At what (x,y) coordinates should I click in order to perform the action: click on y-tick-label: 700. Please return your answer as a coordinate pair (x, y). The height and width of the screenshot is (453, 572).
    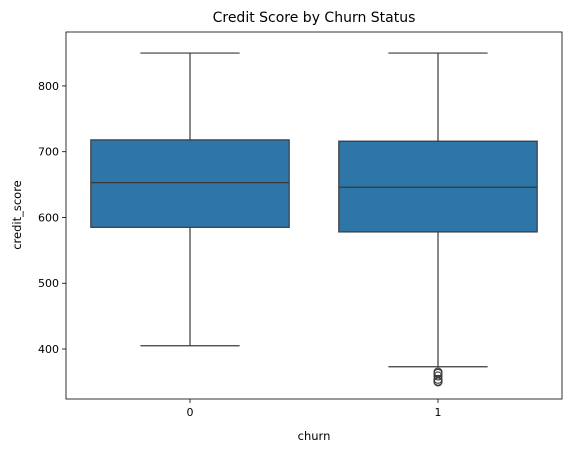
    Looking at the image, I should click on (48, 152).